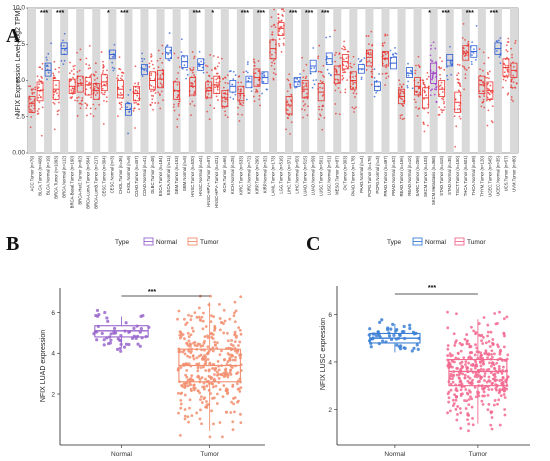  What do you see at coordinates (377, 174) in the screenshot?
I see `panel-a-x-tick-label: PCPG.Normal (n=3)` at bounding box center [377, 174].